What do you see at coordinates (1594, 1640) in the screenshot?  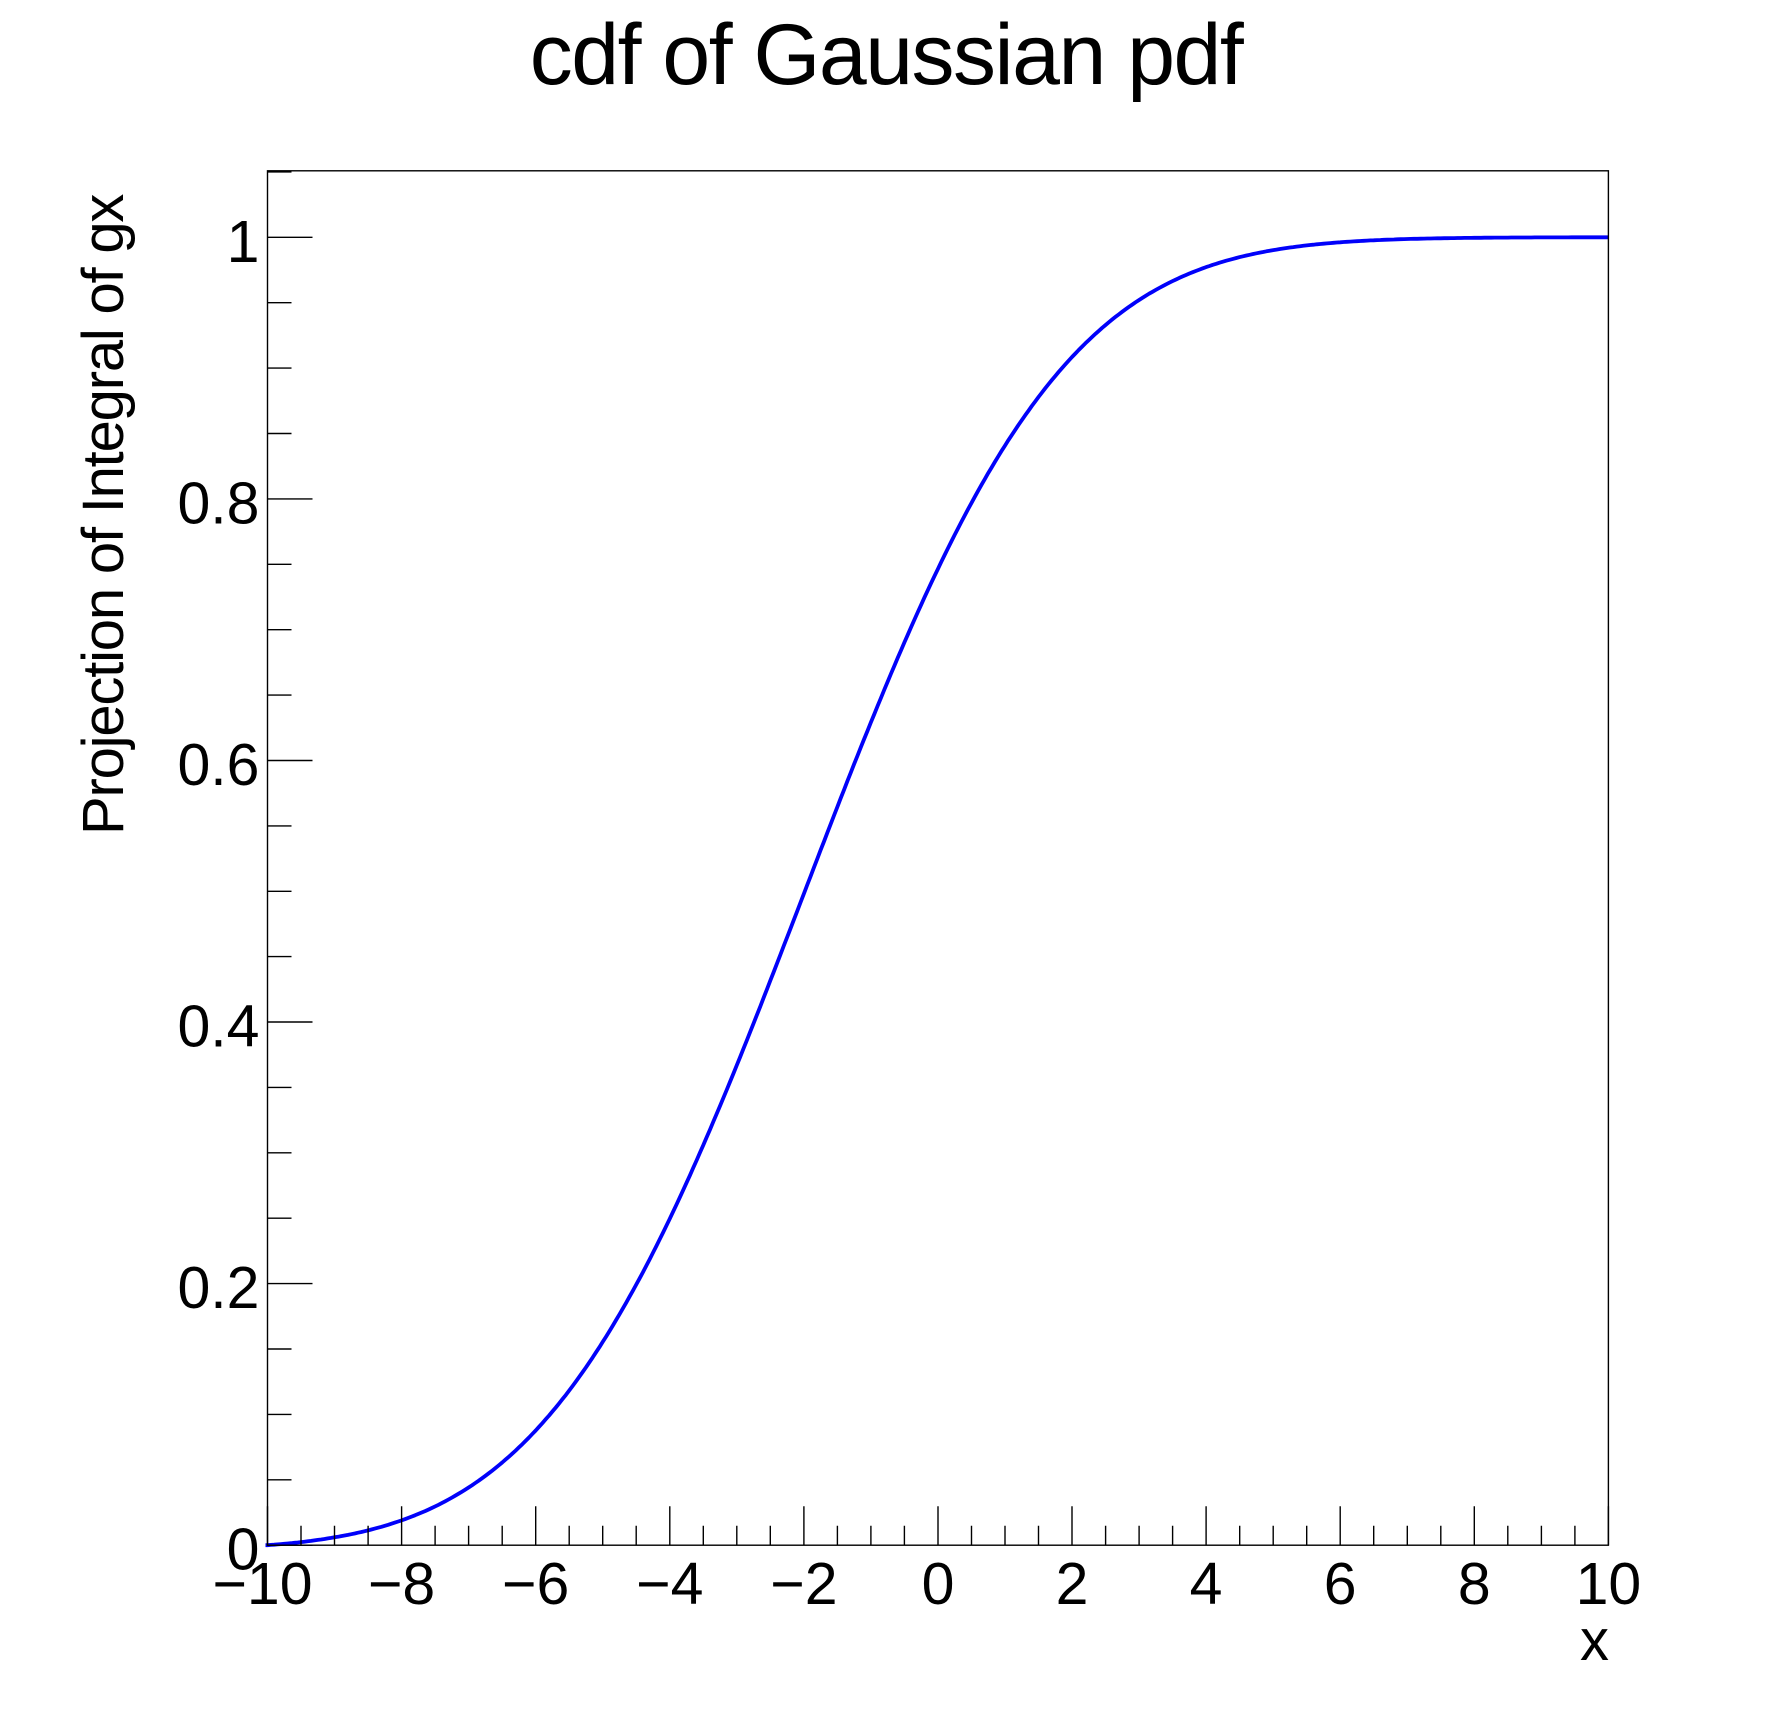 I see `svg-text: x` at bounding box center [1594, 1640].